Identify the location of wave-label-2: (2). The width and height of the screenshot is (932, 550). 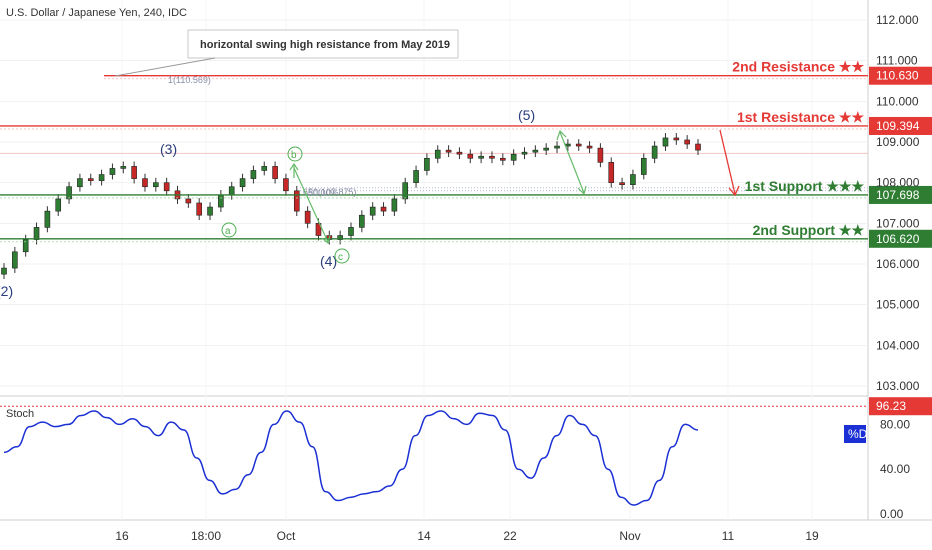
(6, 291).